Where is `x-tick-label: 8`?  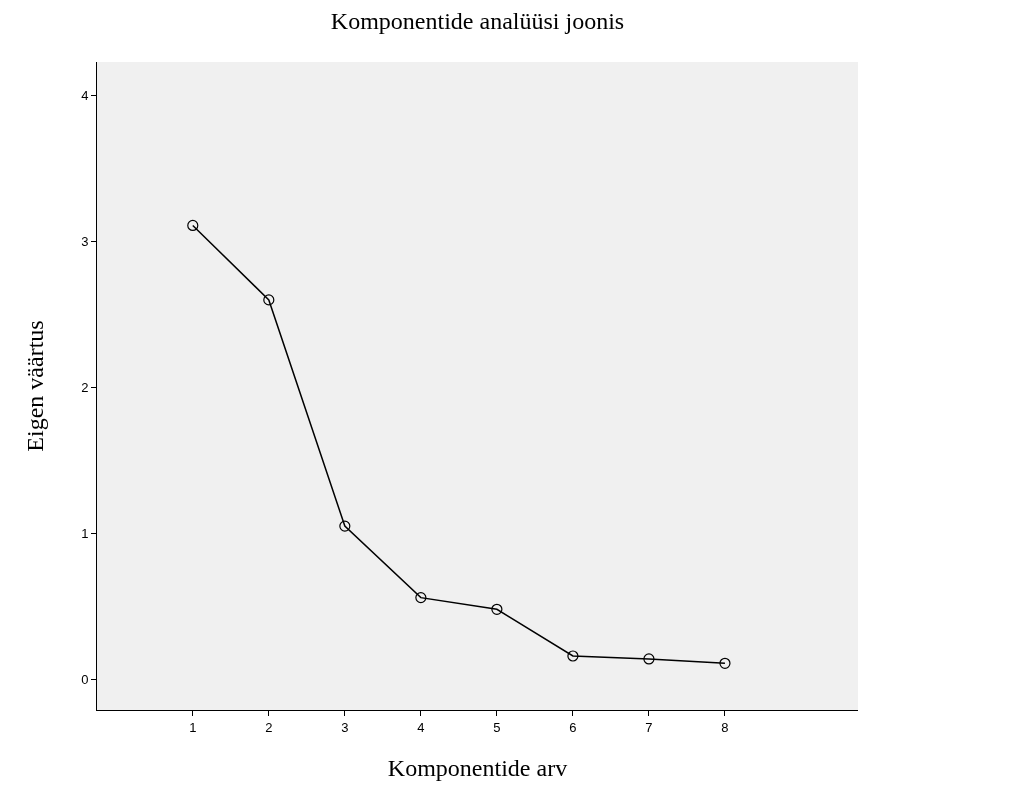
x-tick-label: 8 is located at coordinates (725, 727).